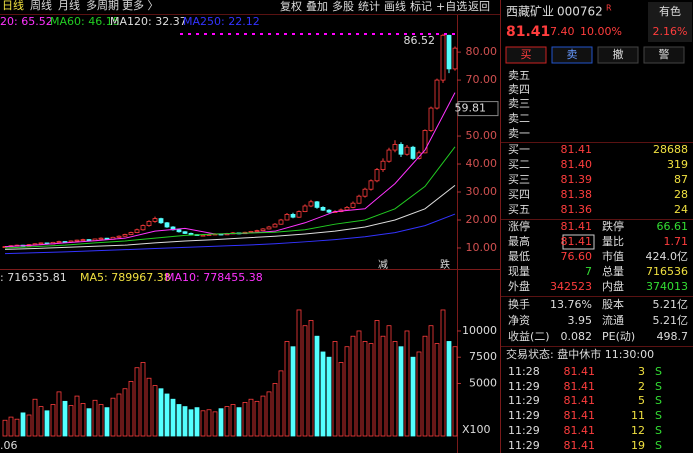  What do you see at coordinates (613, 256) in the screenshot?
I see `stat-label: 市值` at bounding box center [613, 256].